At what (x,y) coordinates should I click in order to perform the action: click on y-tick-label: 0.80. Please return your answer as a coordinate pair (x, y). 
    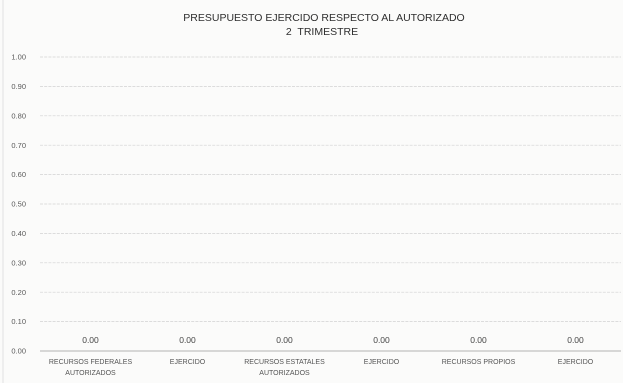
    Looking at the image, I should click on (18, 115).